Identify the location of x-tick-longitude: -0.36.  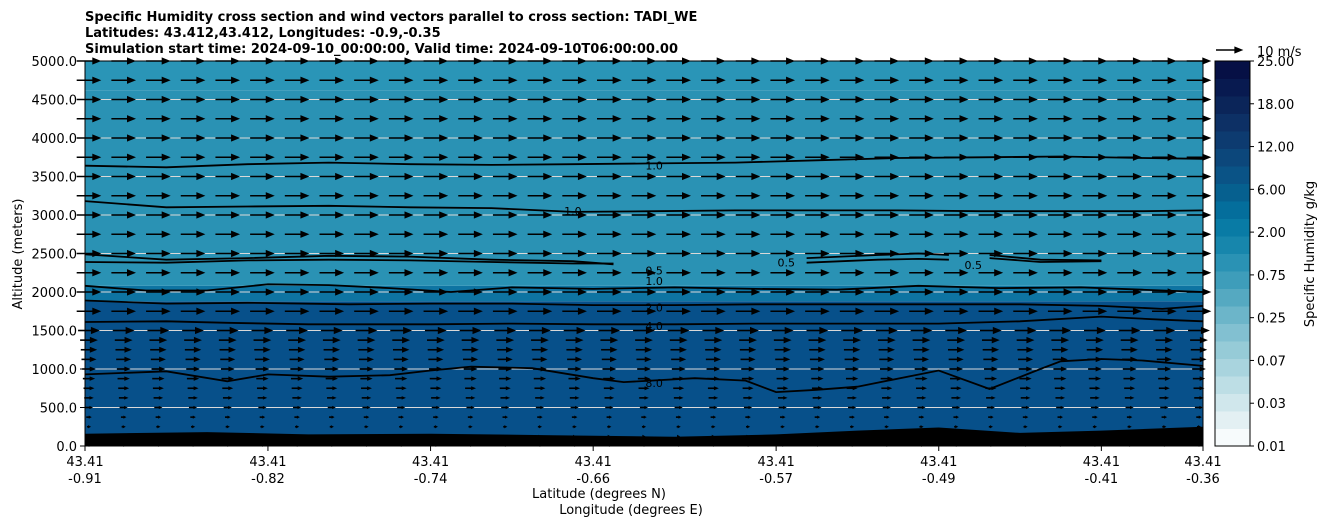
(1203, 479).